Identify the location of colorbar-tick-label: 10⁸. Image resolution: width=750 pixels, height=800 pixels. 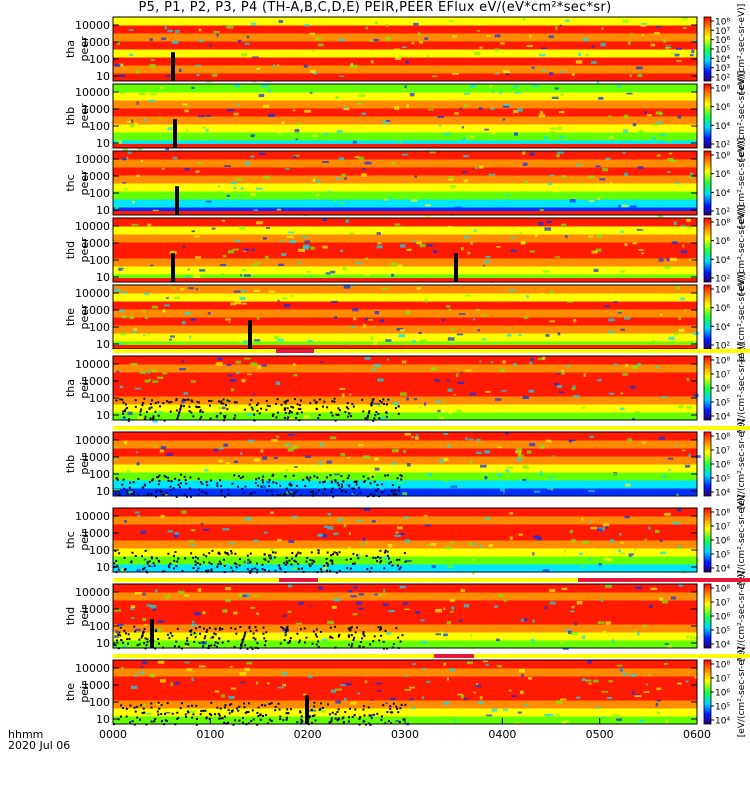
(722, 23).